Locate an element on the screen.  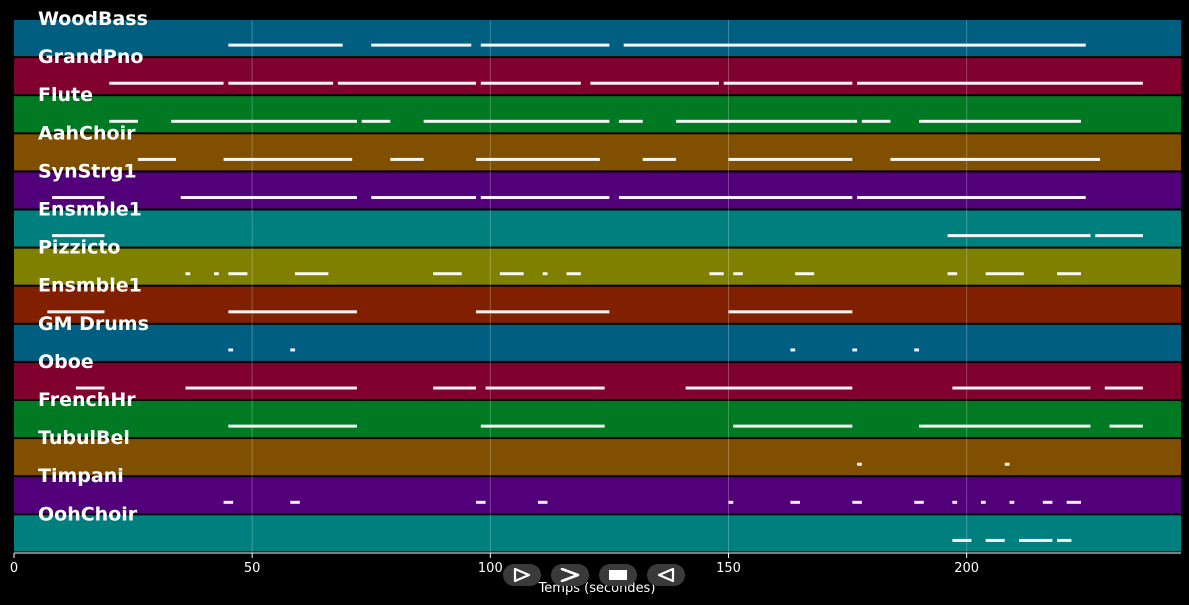
track-label: AahChoir is located at coordinates (87, 133).